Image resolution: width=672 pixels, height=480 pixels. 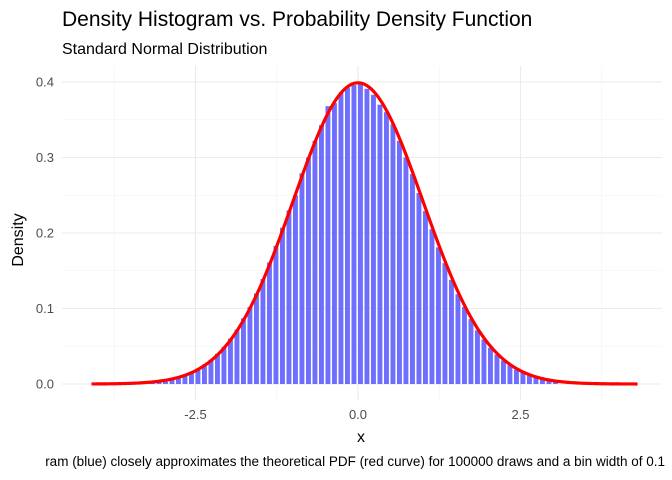 What do you see at coordinates (45, 384) in the screenshot?
I see `y-tick-label: 0.0` at bounding box center [45, 384].